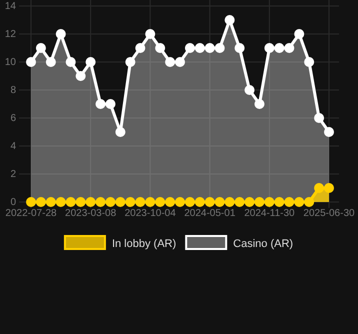 Image resolution: width=358 pixels, height=334 pixels. I want to click on y-tick-label: 6, so click(13, 118).